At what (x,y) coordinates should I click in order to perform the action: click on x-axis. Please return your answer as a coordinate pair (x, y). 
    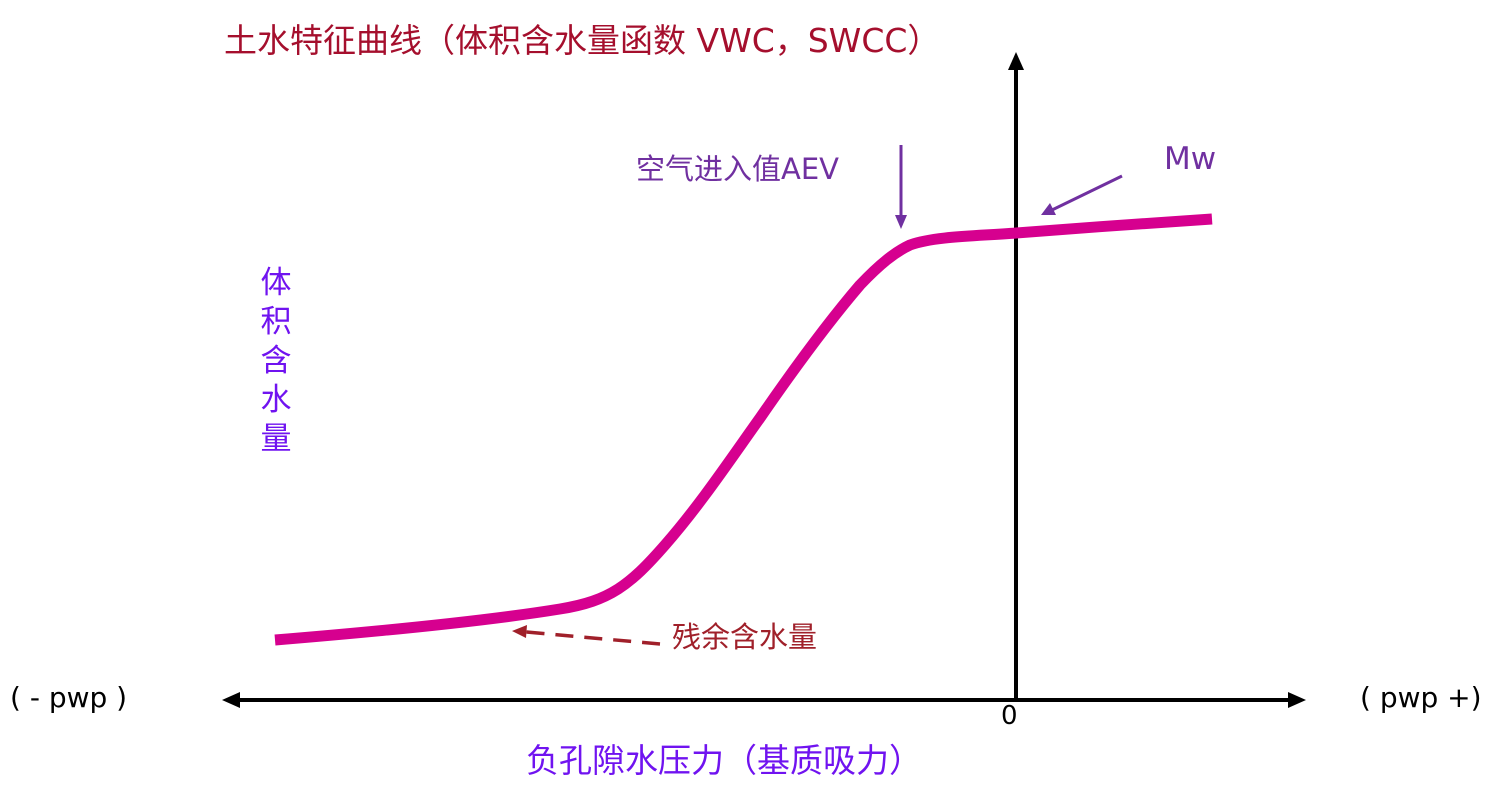
    Looking at the image, I should click on (764, 700).